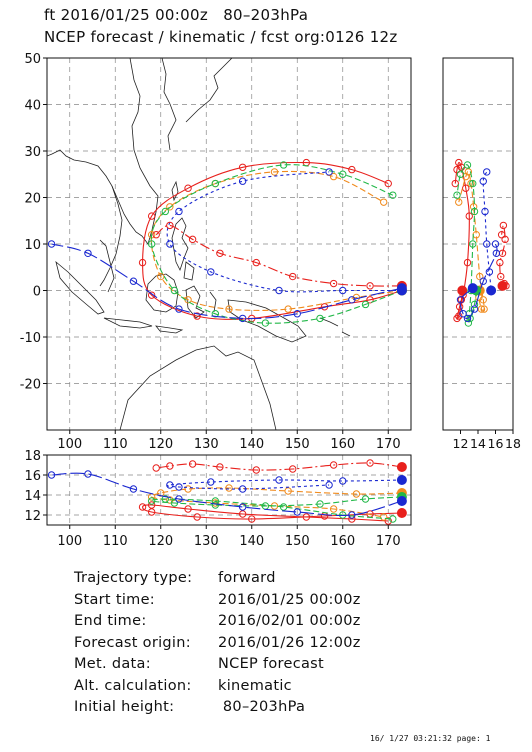 This screenshot has height=752, width=532. I want to click on bottom-x-tick-label: 100, so click(69, 541).